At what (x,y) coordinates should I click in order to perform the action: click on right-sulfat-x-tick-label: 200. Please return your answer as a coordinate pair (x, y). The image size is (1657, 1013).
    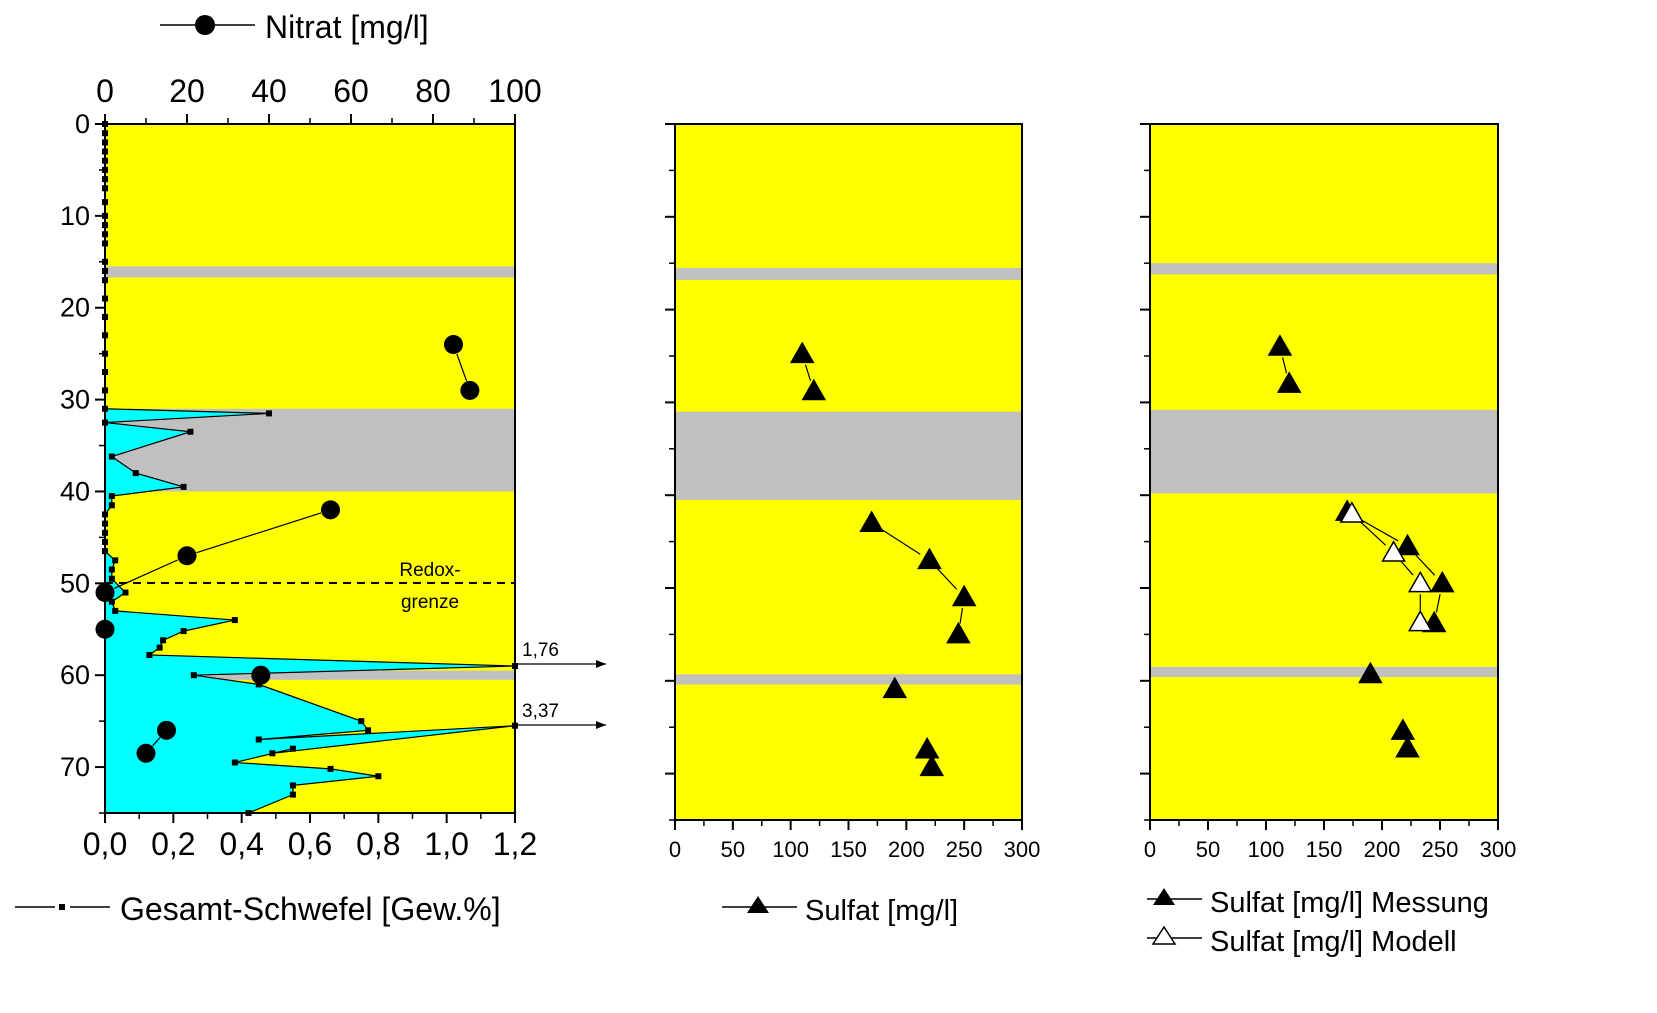
    Looking at the image, I should click on (1382, 849).